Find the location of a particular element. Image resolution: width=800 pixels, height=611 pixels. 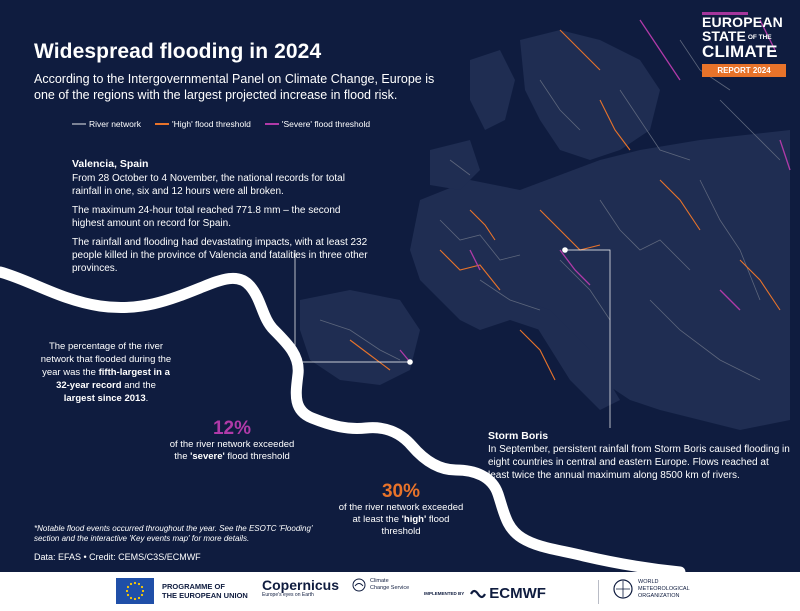

ecmwf-wordmark: ECMWF is located at coordinates (517, 593).